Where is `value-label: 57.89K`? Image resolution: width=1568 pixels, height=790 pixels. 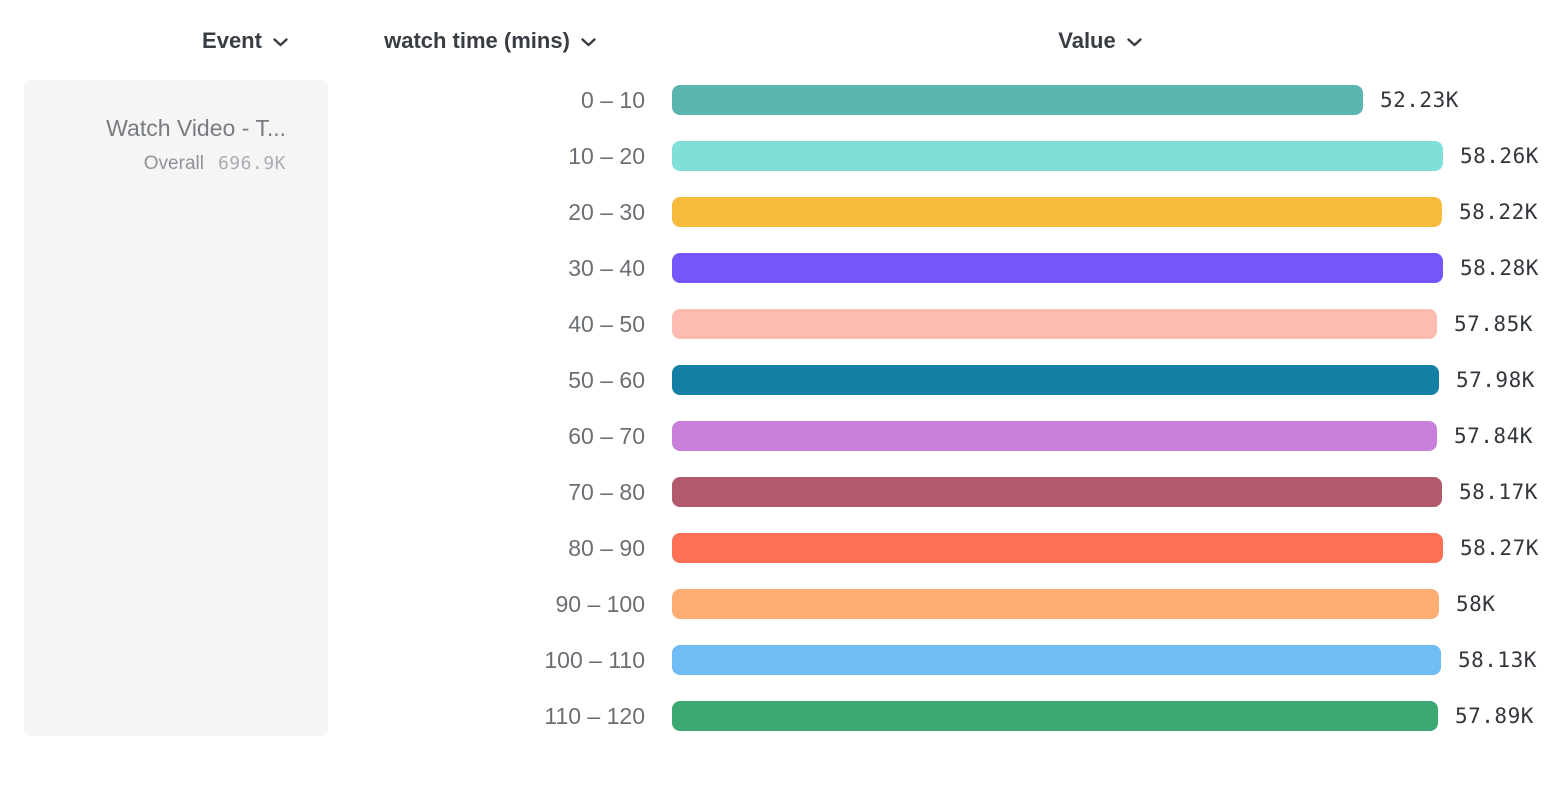
value-label: 57.89K is located at coordinates (1494, 716).